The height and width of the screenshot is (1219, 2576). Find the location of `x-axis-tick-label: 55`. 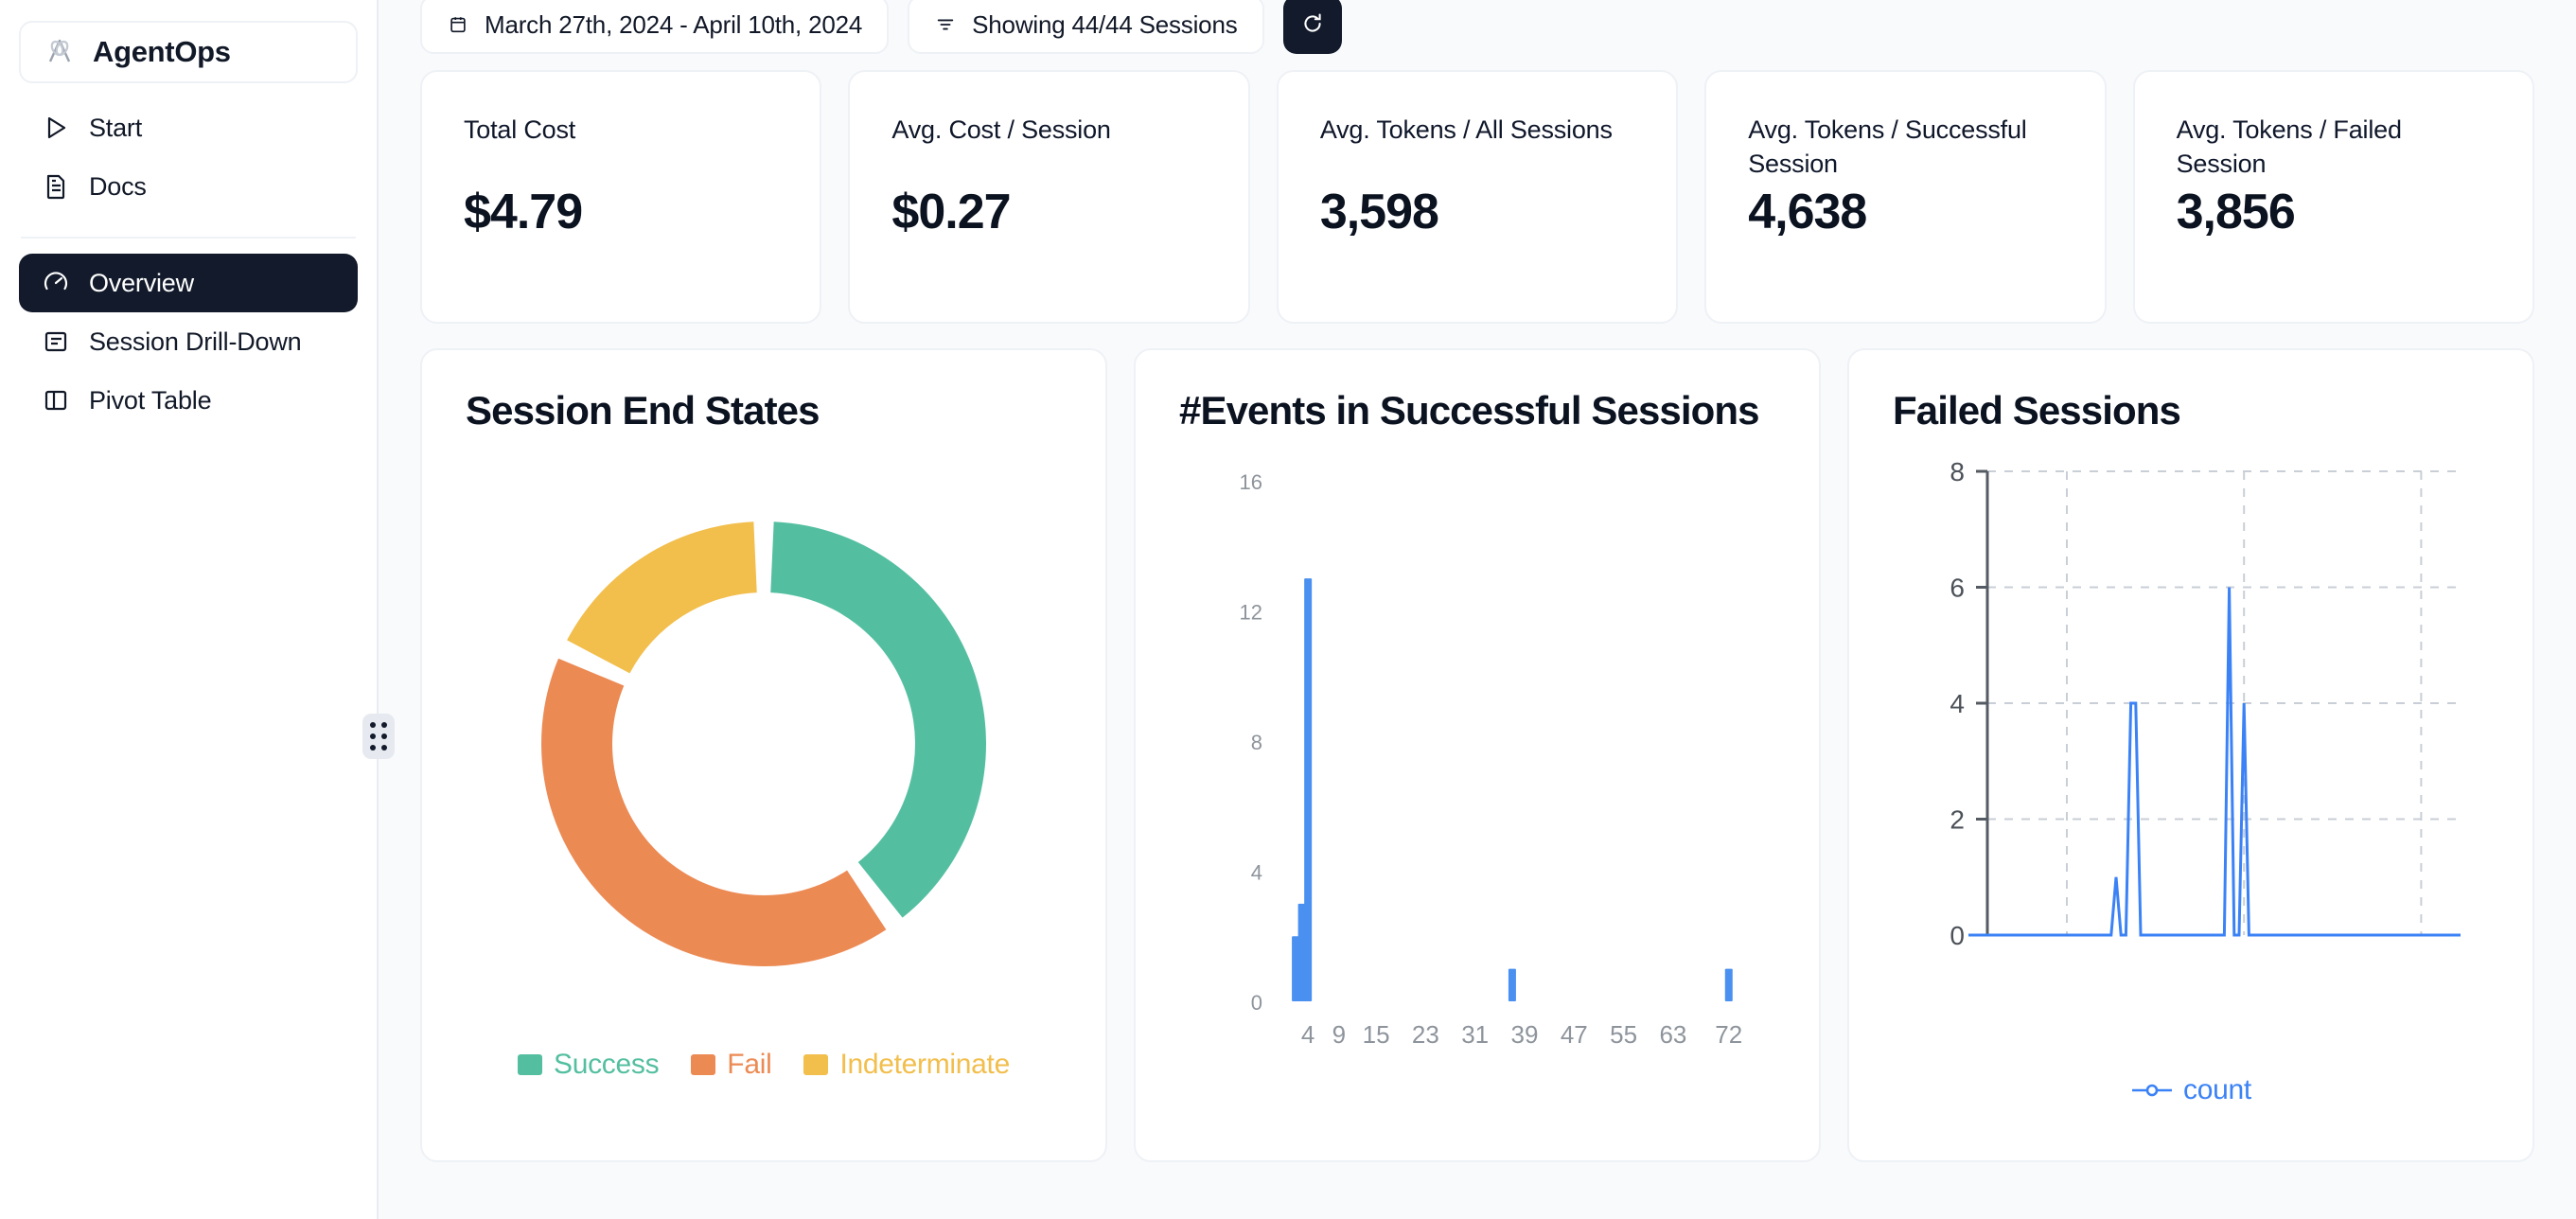

x-axis-tick-label: 55 is located at coordinates (1623, 1034).